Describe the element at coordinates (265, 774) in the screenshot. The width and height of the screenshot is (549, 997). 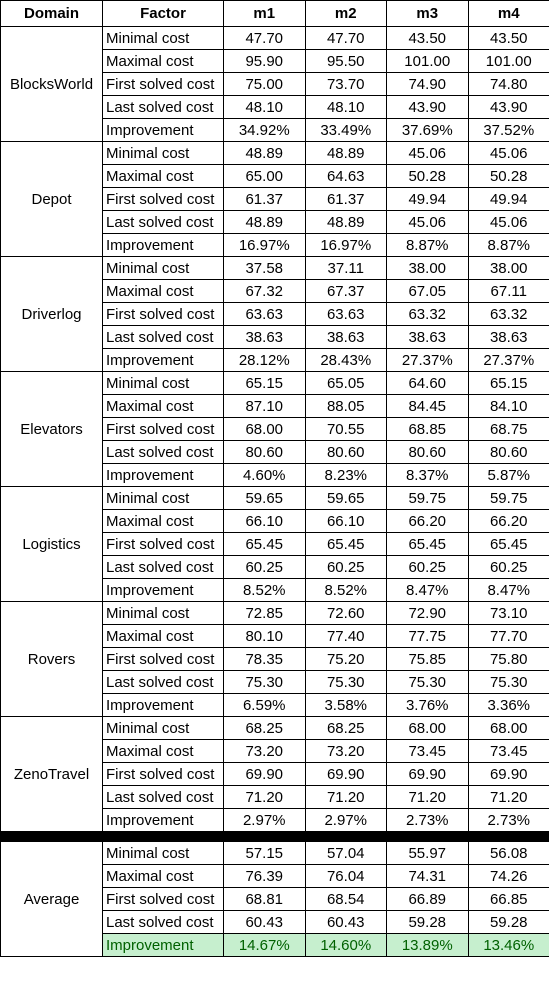
I see `value-cell-m1: 69.90` at that location.